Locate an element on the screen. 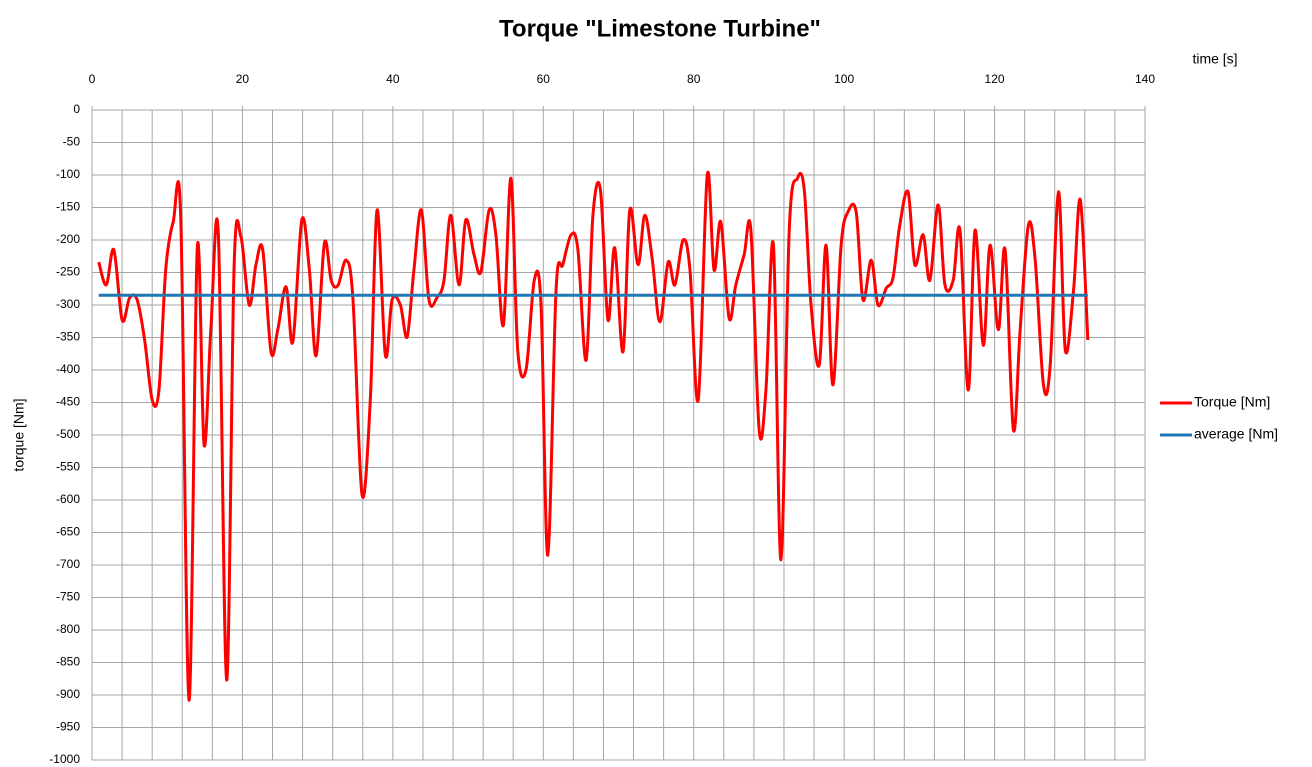 The image size is (1312, 767). legend-label: average [Nm] is located at coordinates (1236, 434).